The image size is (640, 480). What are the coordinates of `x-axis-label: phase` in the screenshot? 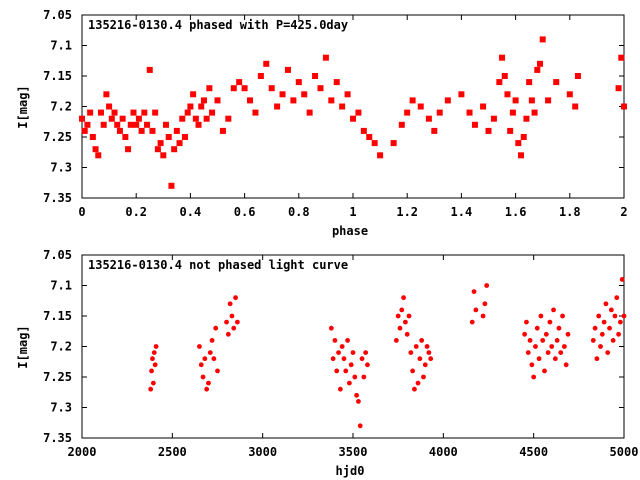 It's located at (350, 231).